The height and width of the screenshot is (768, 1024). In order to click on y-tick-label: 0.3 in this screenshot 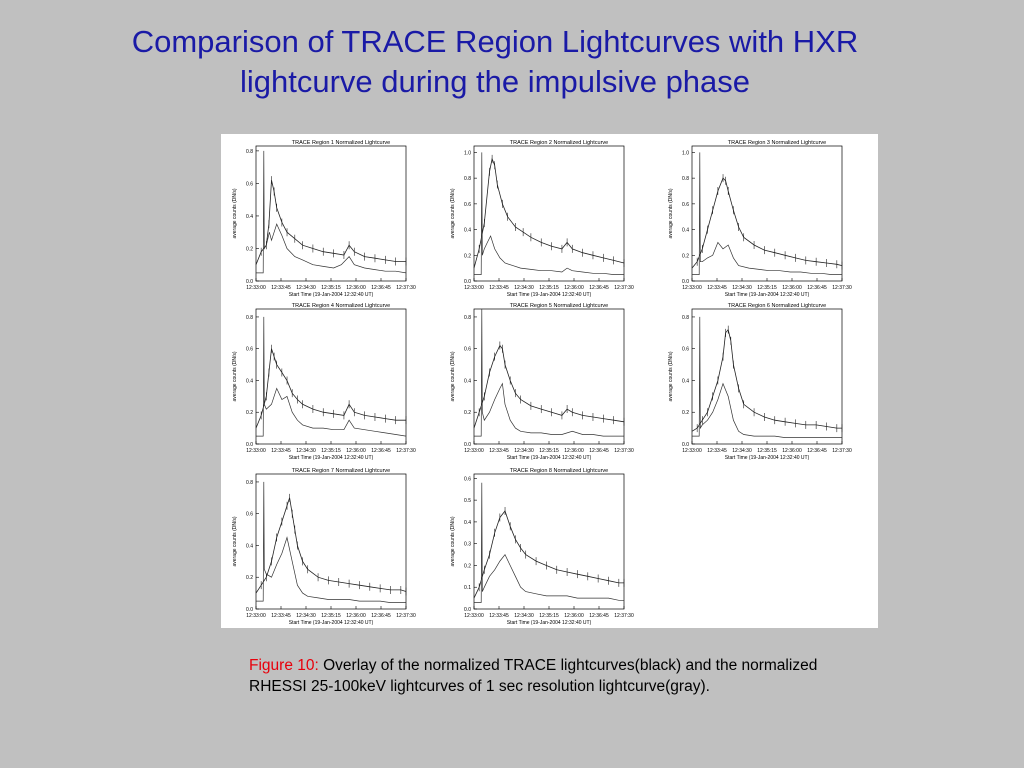, I will do `click(467, 545)`.